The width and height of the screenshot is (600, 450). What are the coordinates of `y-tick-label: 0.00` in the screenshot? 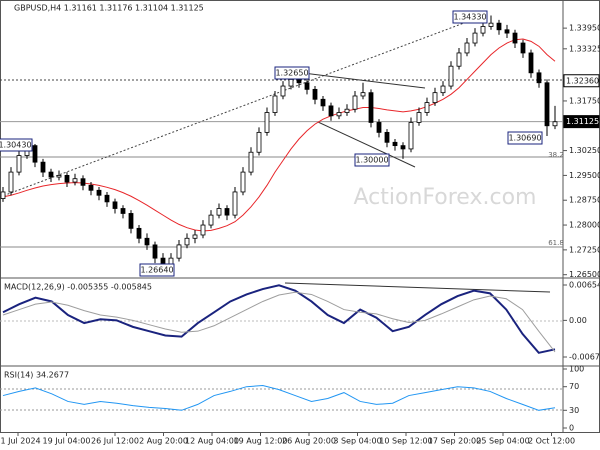 It's located at (578, 320).